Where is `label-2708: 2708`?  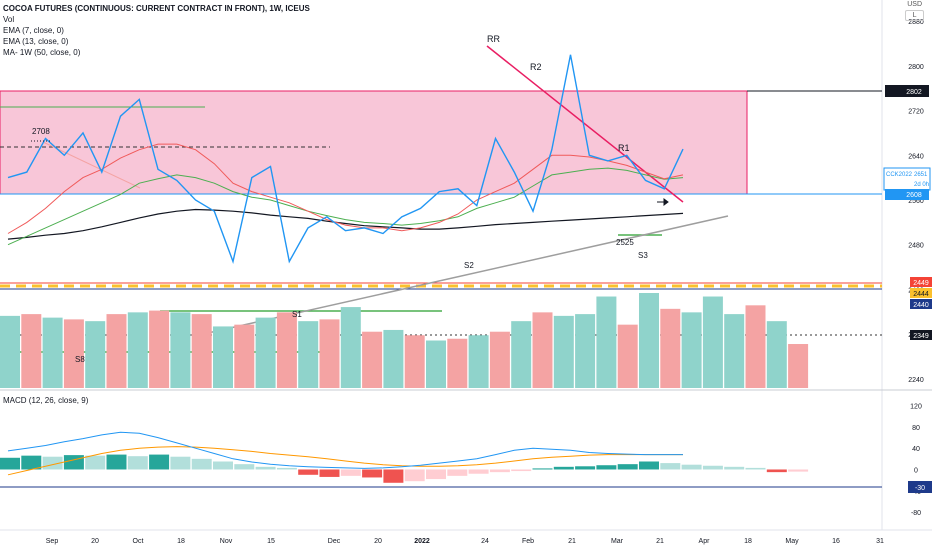 label-2708: 2708 is located at coordinates (41, 131).